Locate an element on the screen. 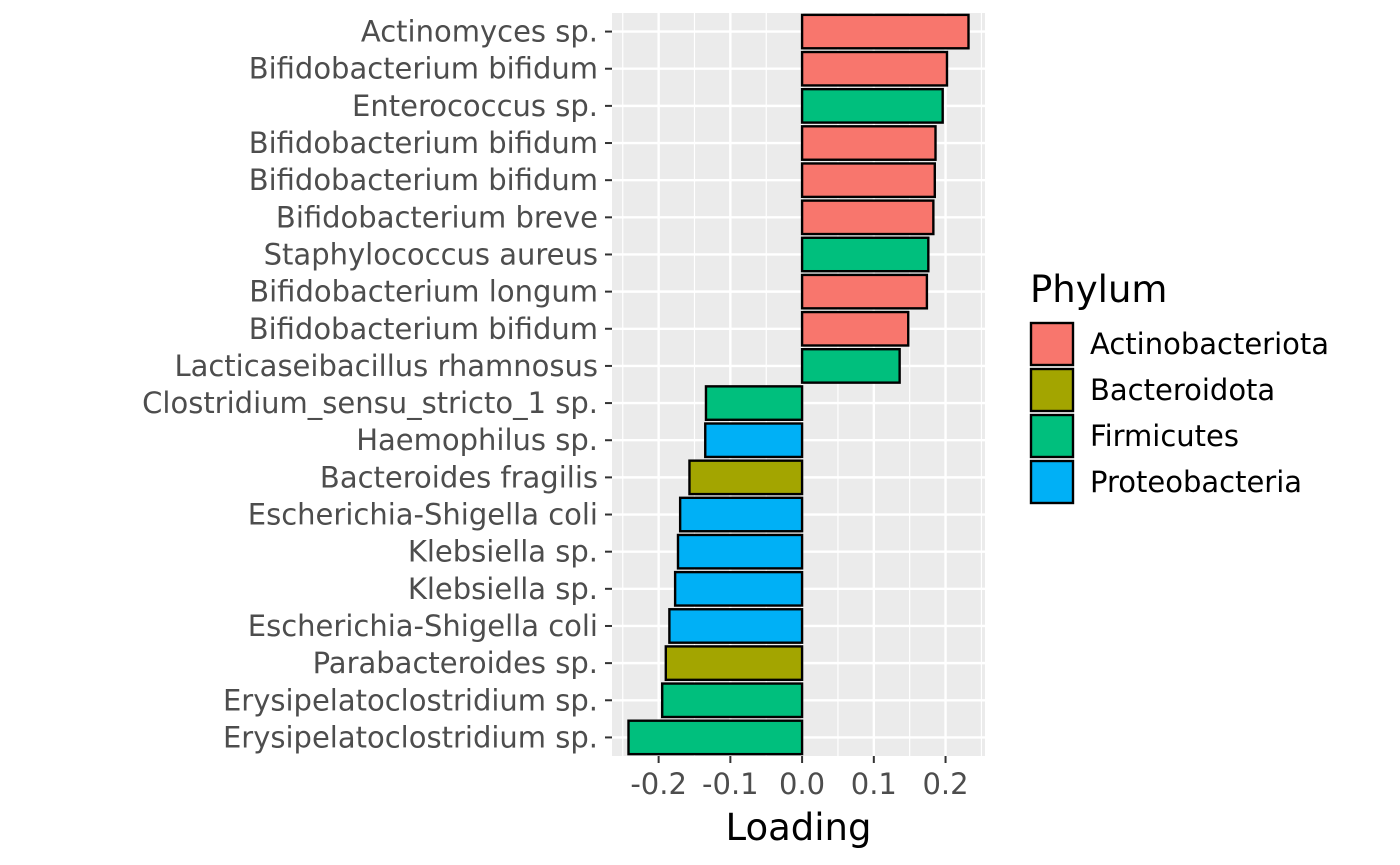  y-tick-label: Parabacteroides sp. is located at coordinates (455, 663).